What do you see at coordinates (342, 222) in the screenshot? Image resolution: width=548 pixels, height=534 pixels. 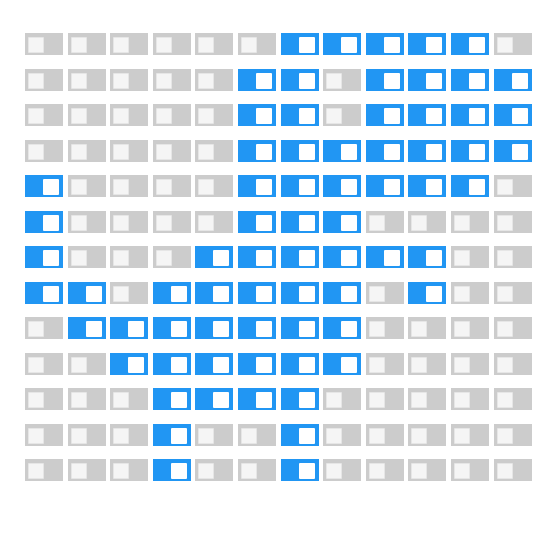 I see `toggle-switch-r6-c8` at bounding box center [342, 222].